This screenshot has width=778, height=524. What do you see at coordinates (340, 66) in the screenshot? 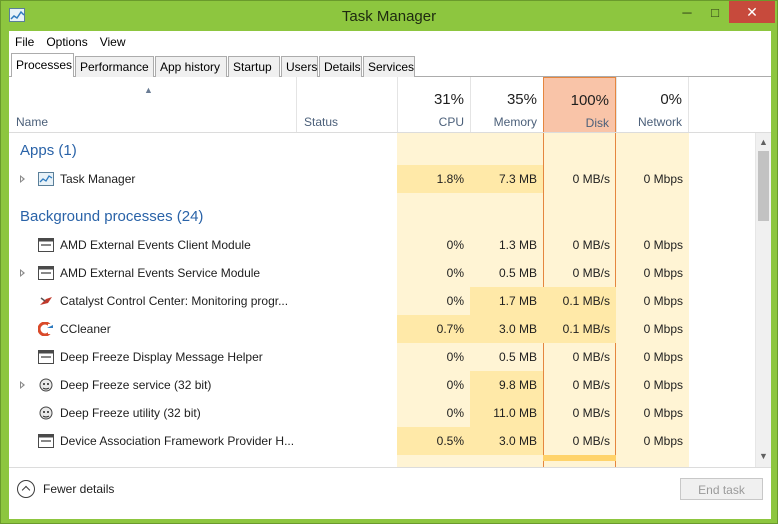
I see `tab-details: Details` at bounding box center [340, 66].